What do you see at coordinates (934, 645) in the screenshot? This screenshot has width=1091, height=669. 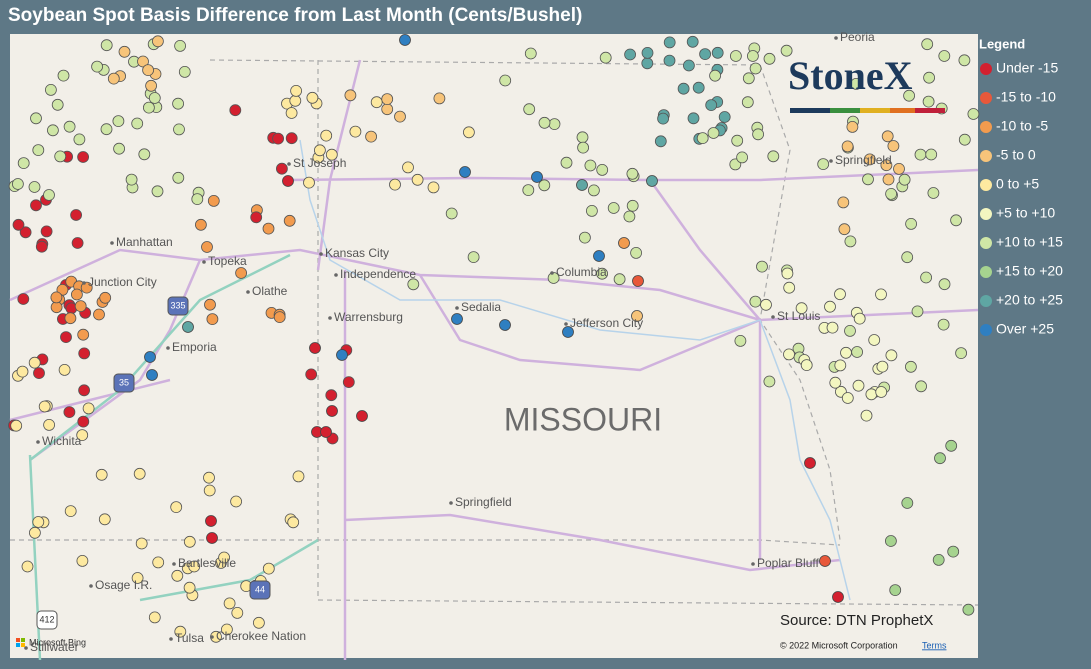 I see `terms-link: Terms` at bounding box center [934, 645].